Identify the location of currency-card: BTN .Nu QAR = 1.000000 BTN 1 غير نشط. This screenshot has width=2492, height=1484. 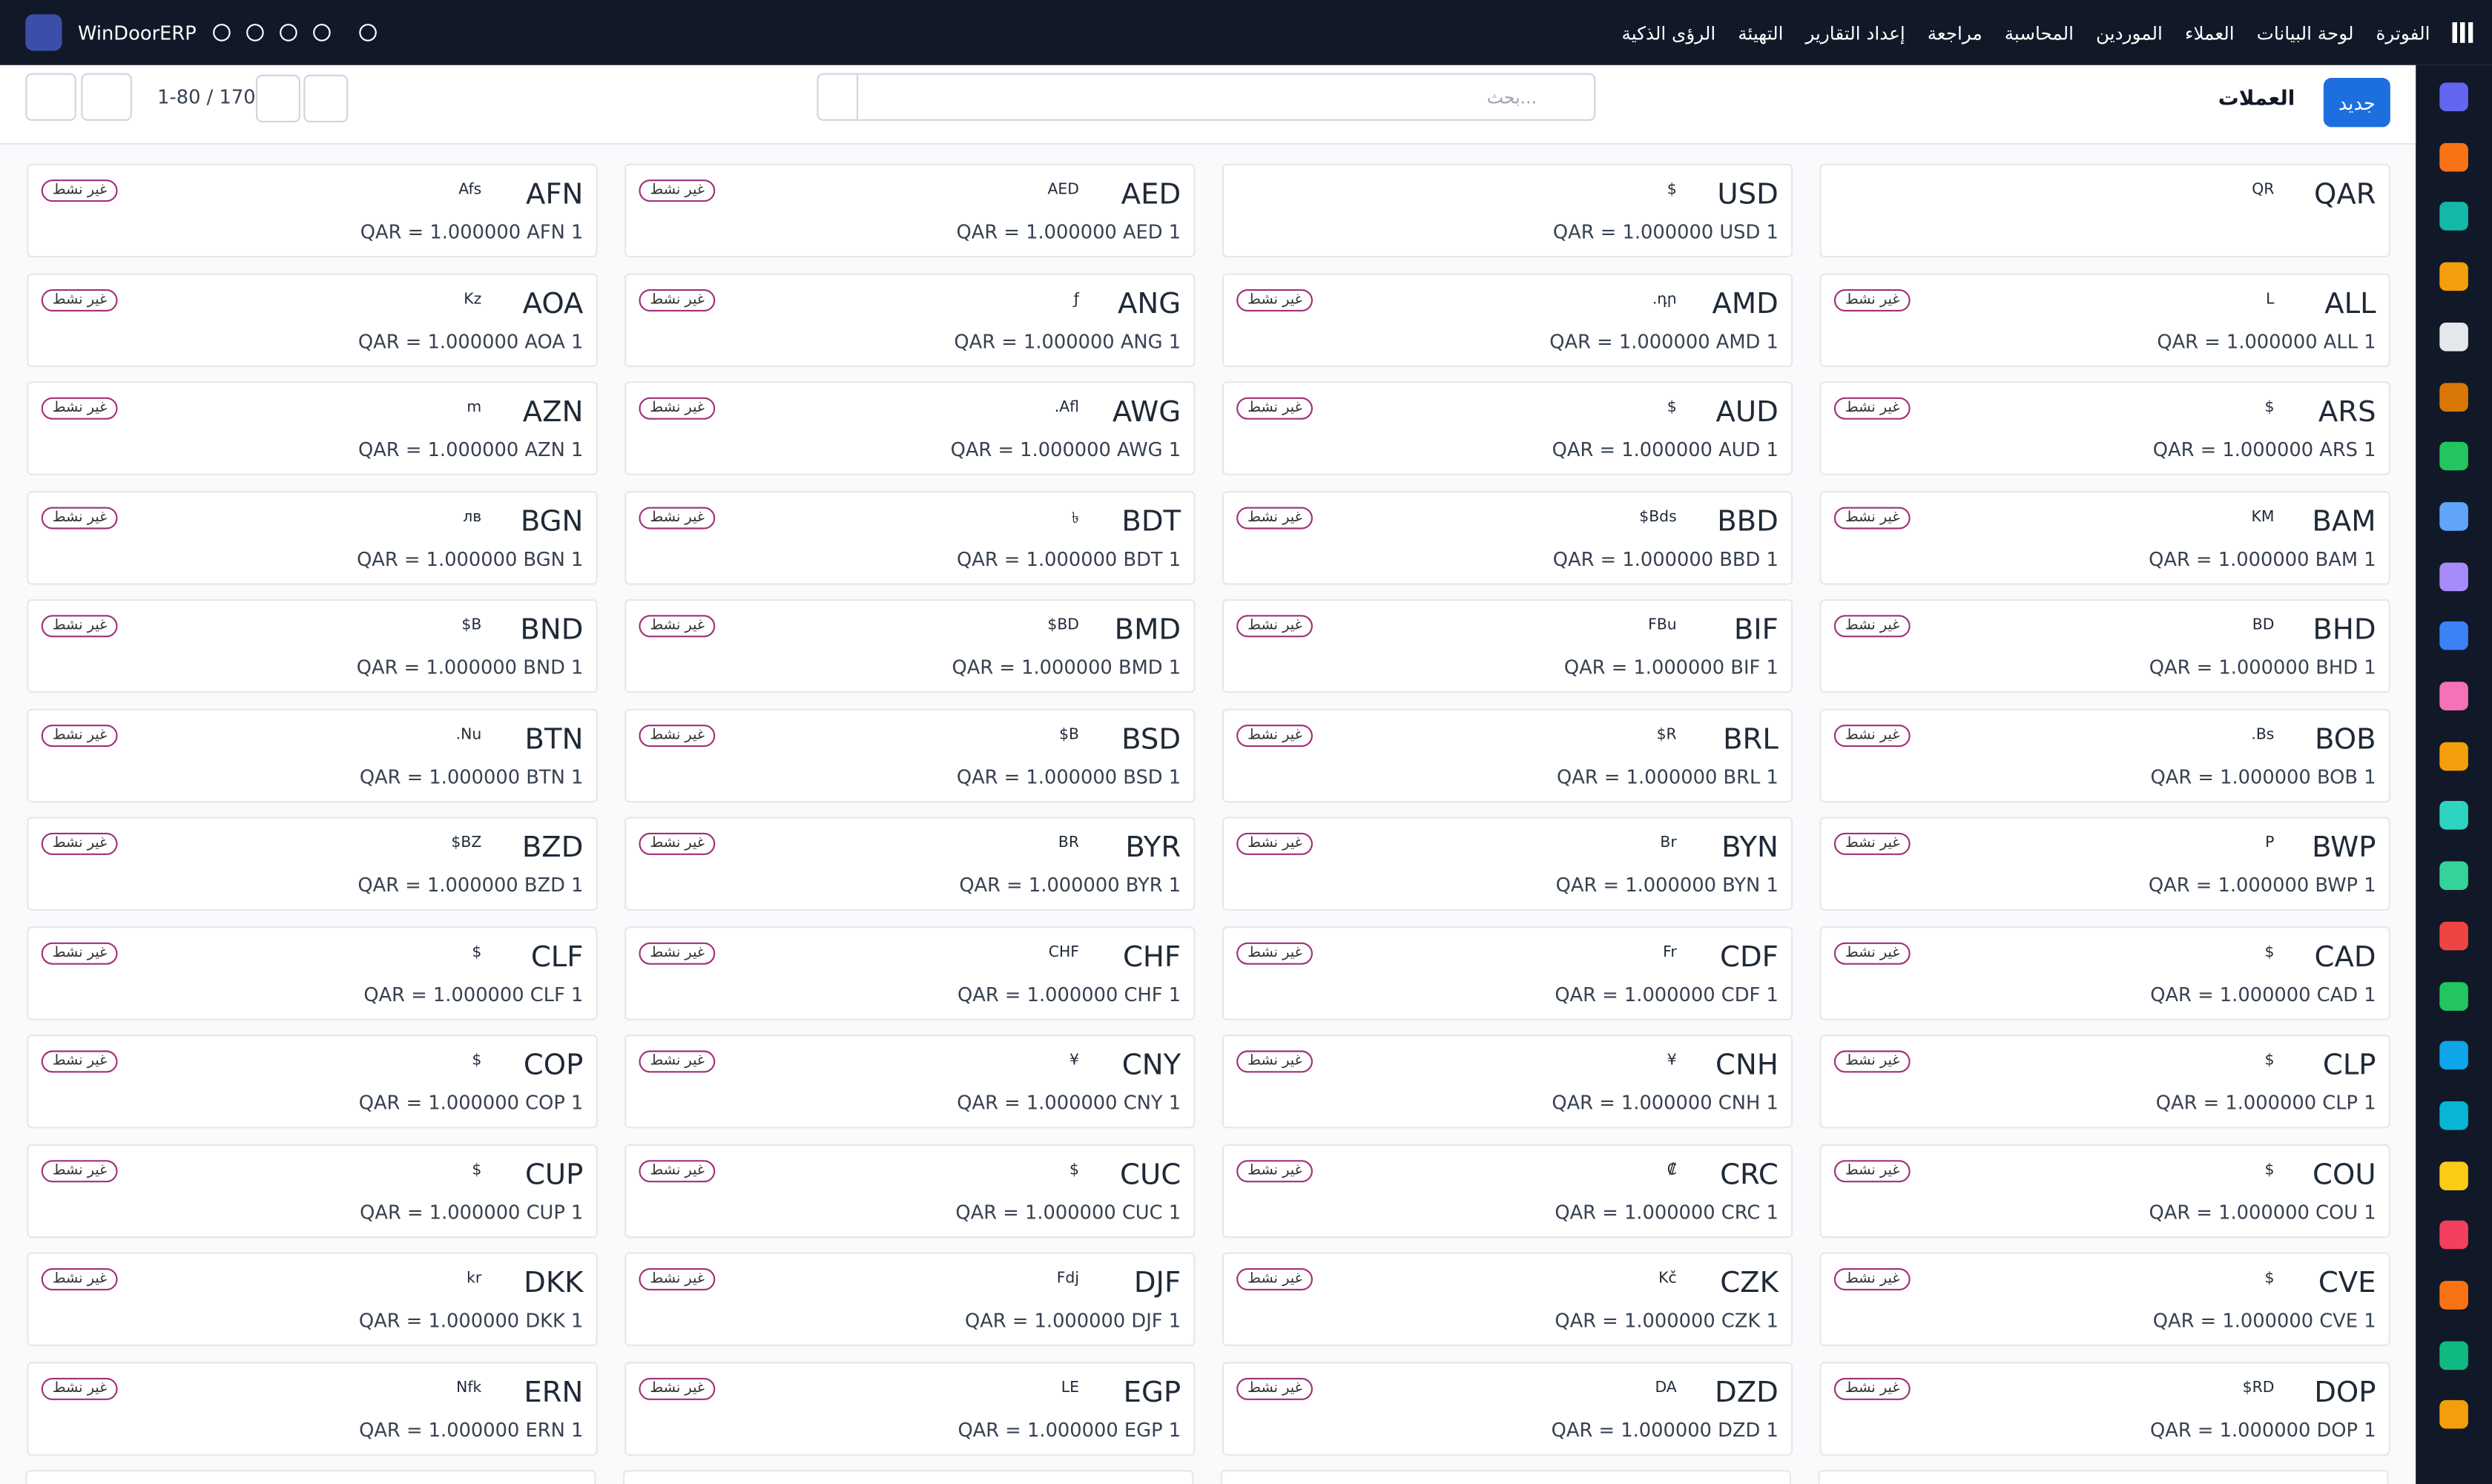
(312, 755).